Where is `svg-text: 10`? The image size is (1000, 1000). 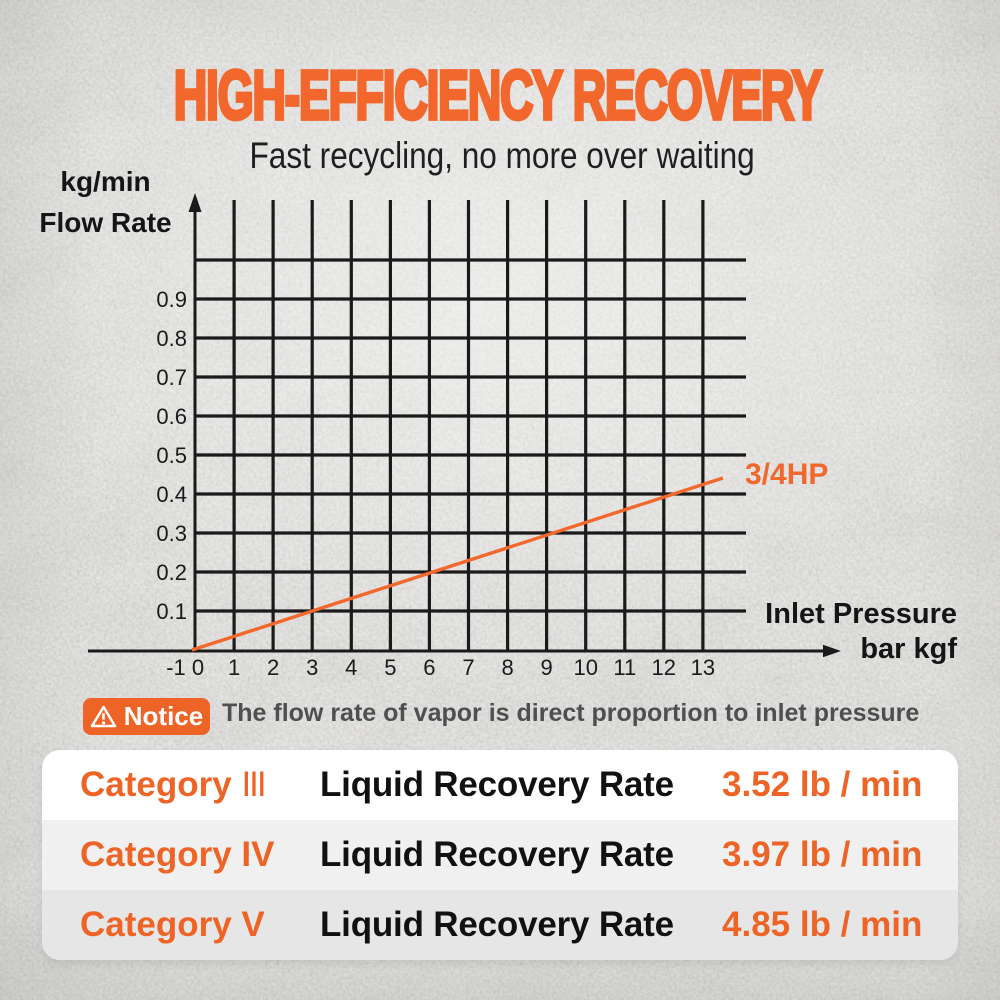 svg-text: 10 is located at coordinates (585, 667).